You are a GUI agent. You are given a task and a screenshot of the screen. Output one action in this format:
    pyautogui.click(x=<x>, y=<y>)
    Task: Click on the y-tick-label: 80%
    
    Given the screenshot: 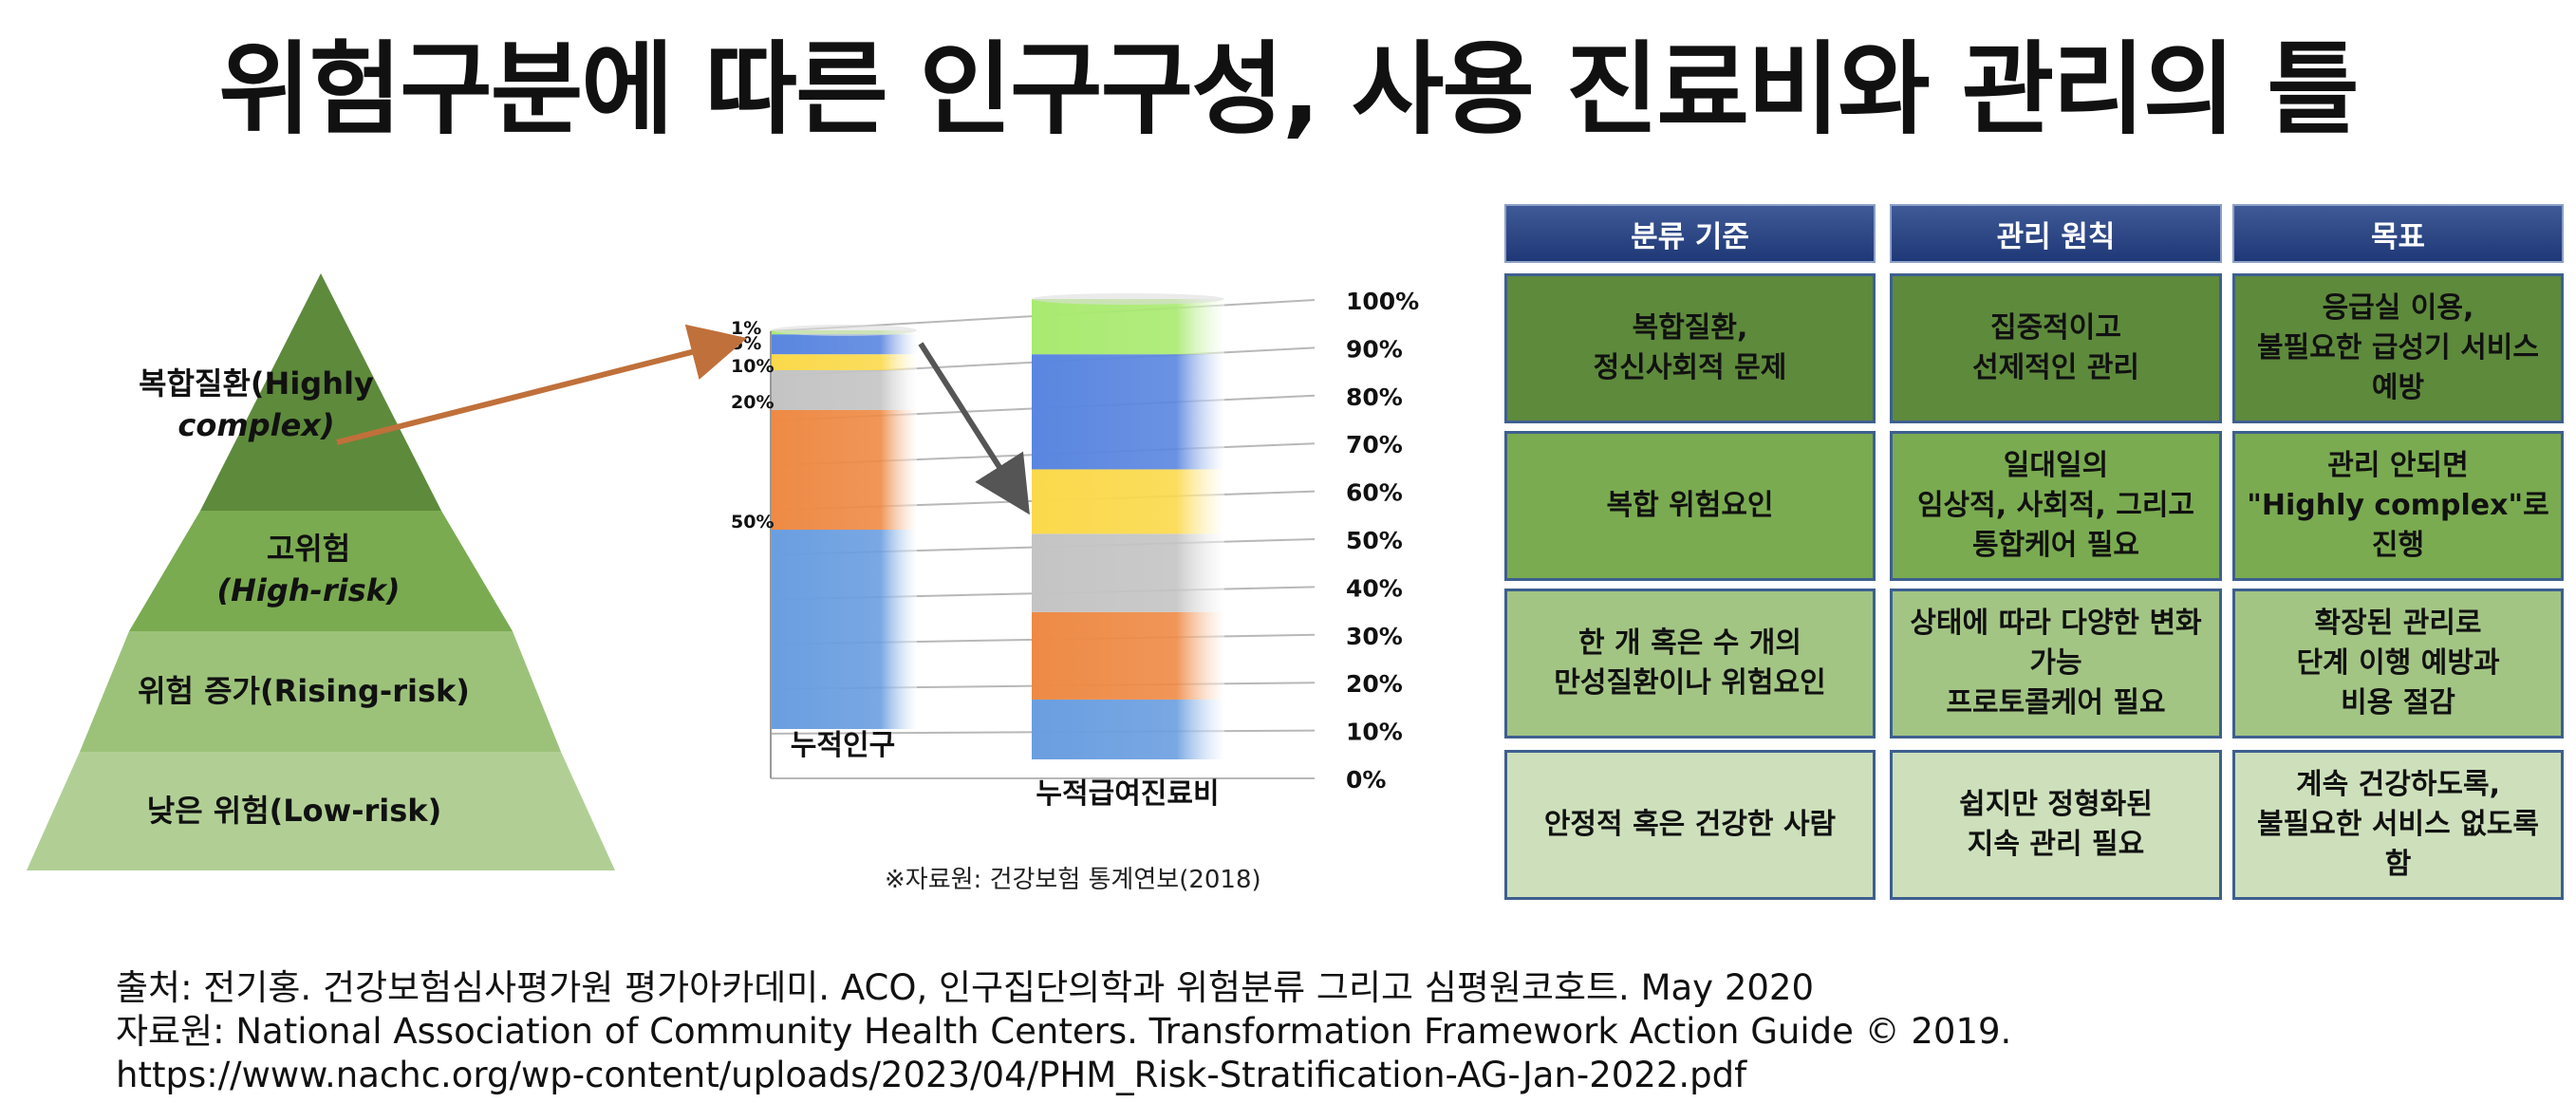 What is the action you would take?
    pyautogui.click(x=1375, y=397)
    